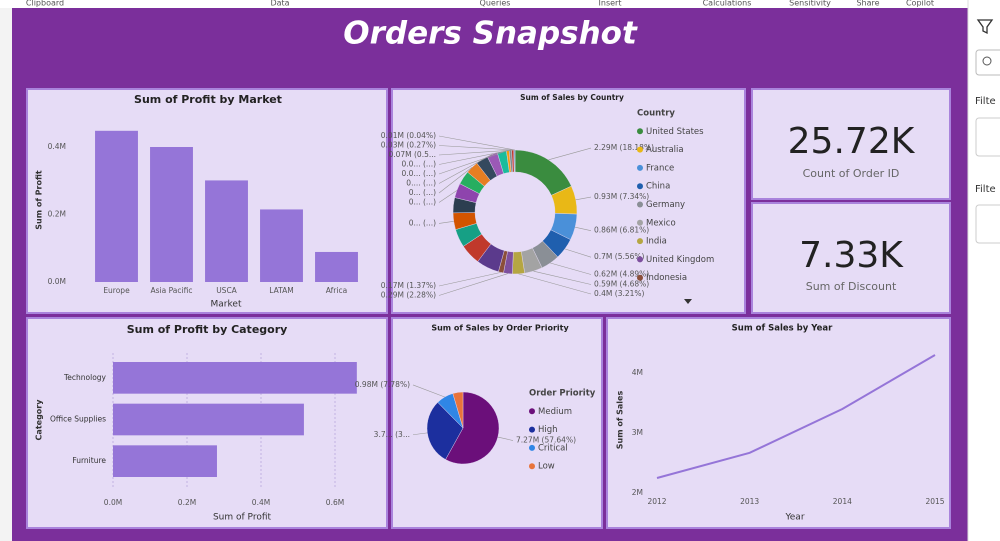  What do you see at coordinates (987, 62) in the screenshot?
I see `search-box` at bounding box center [987, 62].